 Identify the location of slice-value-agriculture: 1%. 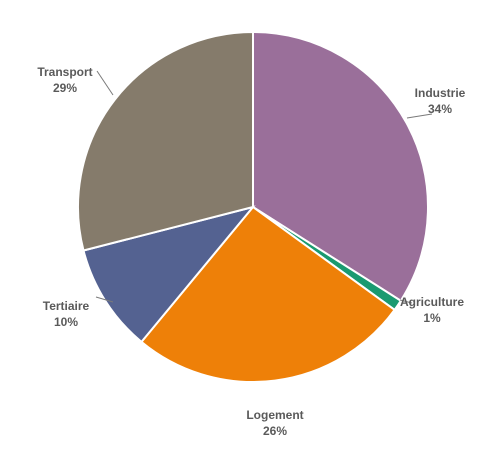
(432, 318).